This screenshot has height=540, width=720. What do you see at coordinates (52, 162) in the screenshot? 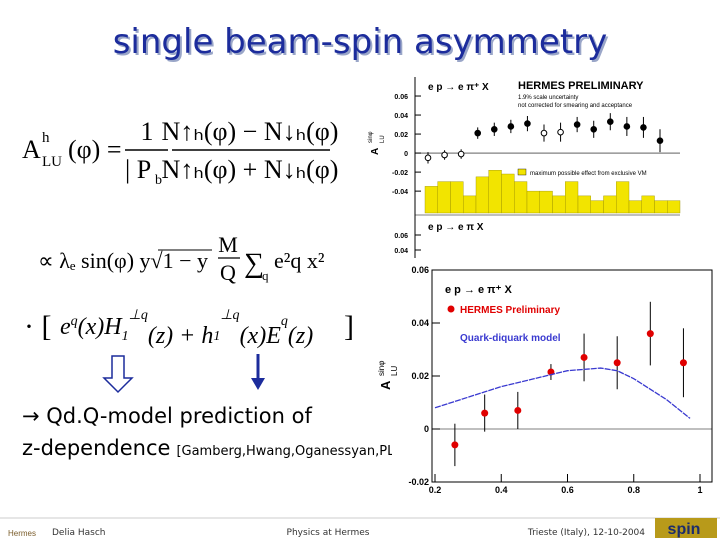
I see `formula-text: LU` at bounding box center [52, 162].